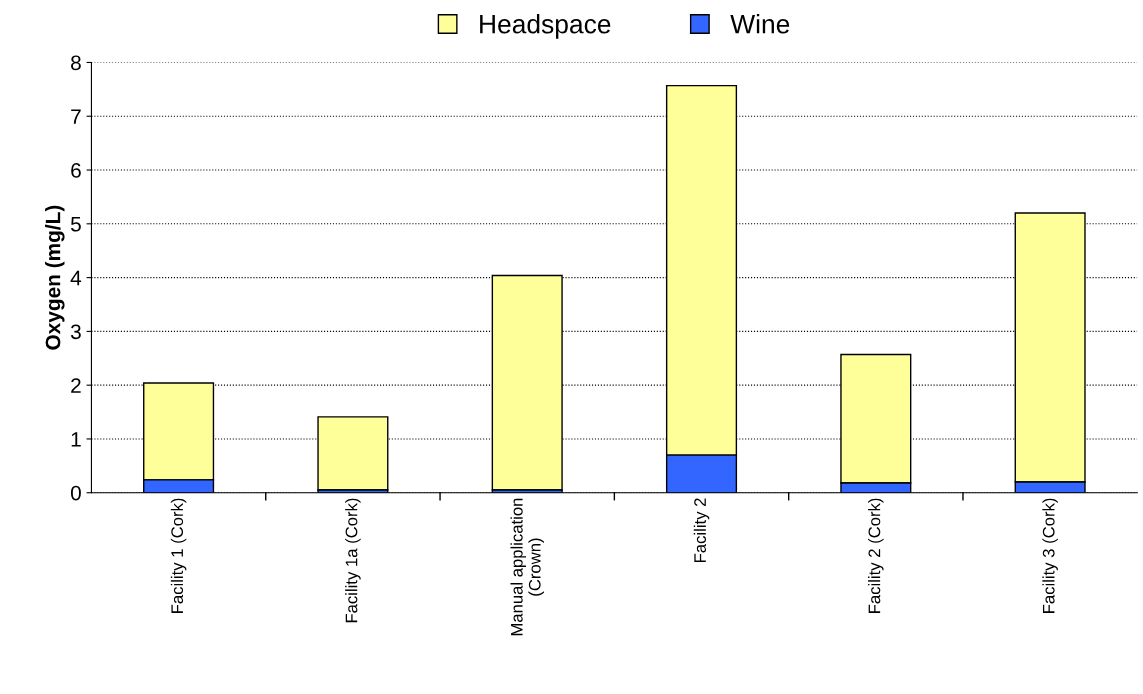  What do you see at coordinates (75, 224) in the screenshot?
I see `y-tick-label: 5` at bounding box center [75, 224].